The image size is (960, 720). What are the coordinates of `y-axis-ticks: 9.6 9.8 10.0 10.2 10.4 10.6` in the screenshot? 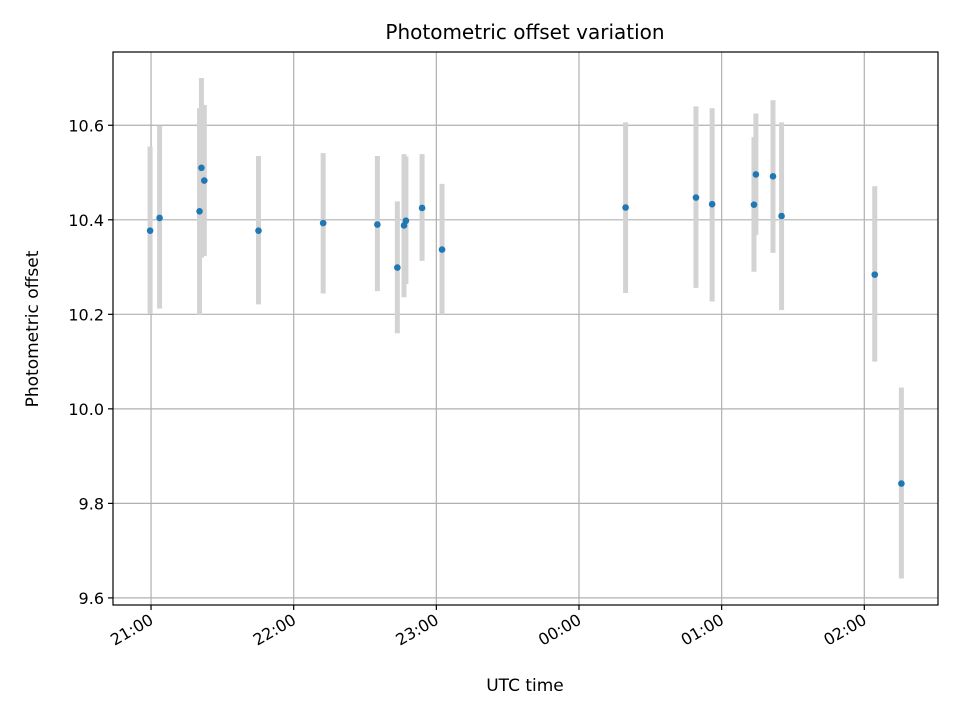 It's located at (90, 362).